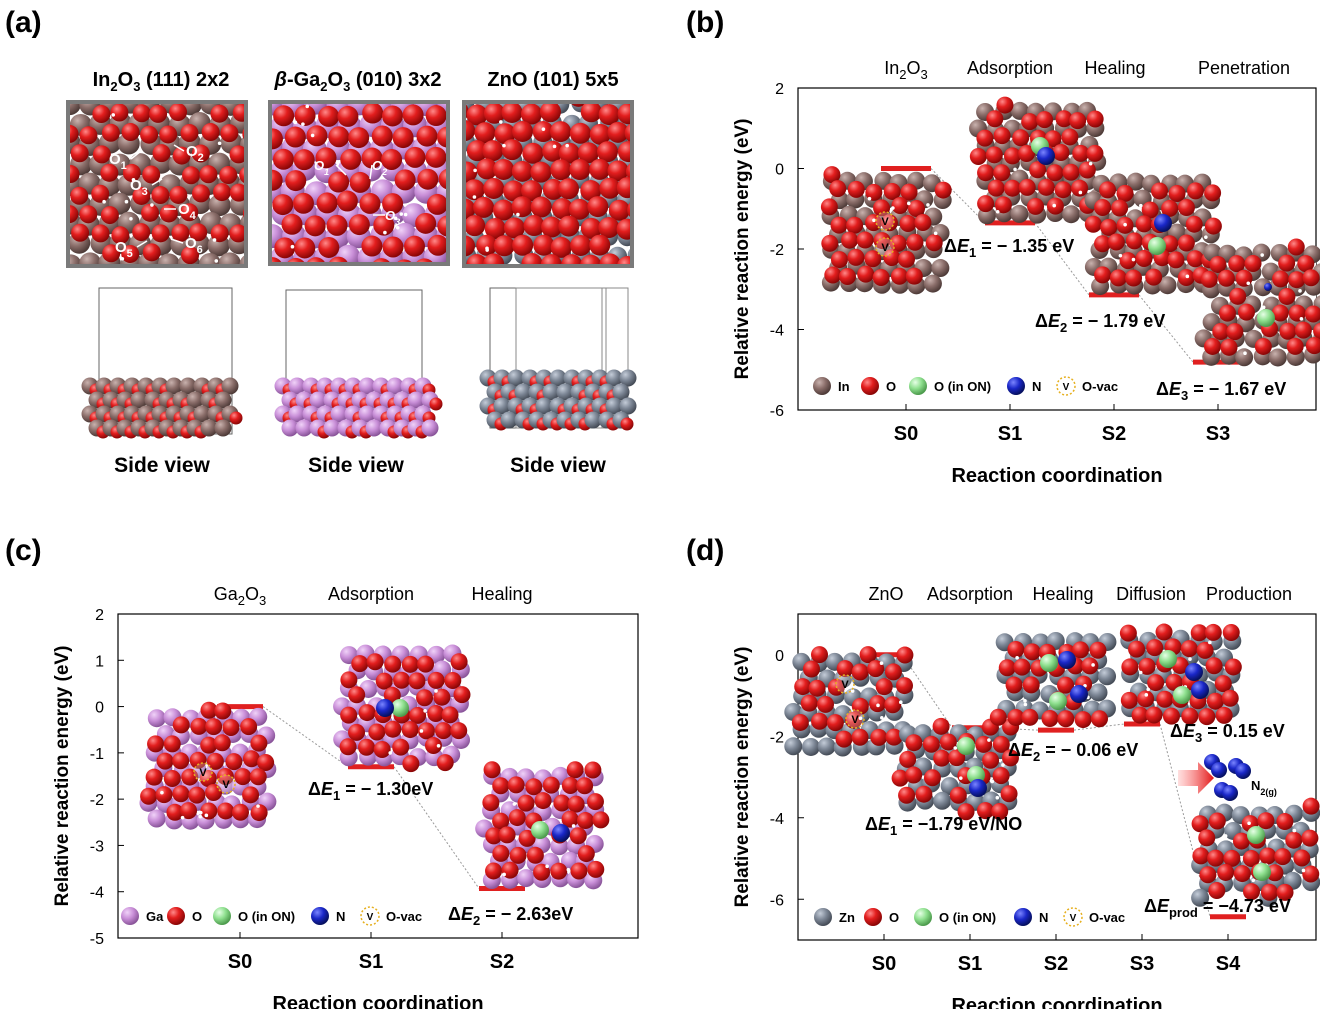  I want to click on legend-label: O-vac, so click(1107, 917).